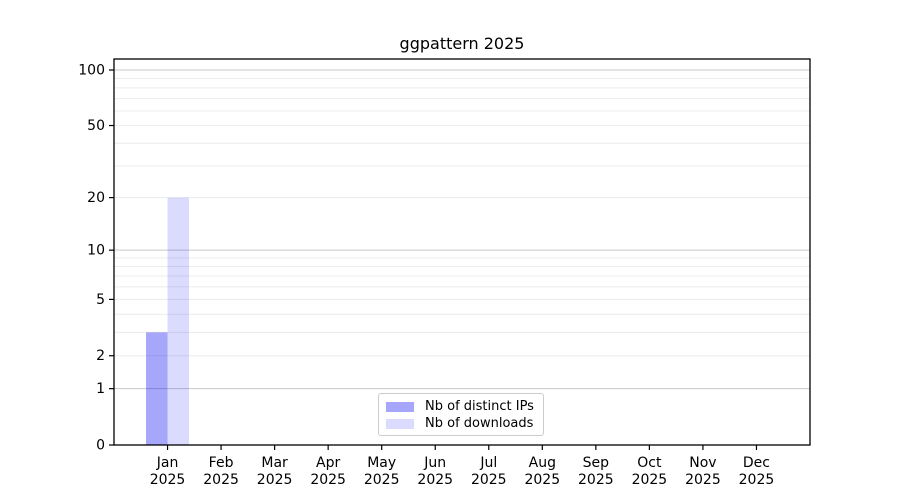  What do you see at coordinates (221, 463) in the screenshot?
I see `x-tick-label-month: Feb` at bounding box center [221, 463].